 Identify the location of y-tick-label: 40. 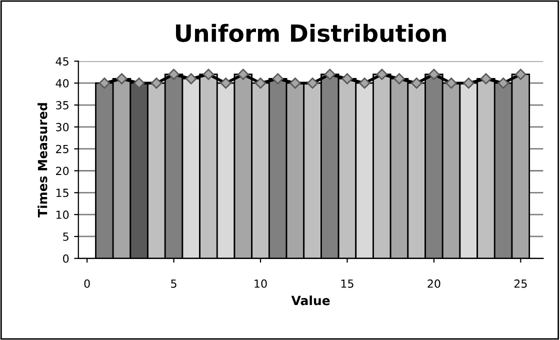
(62, 83).